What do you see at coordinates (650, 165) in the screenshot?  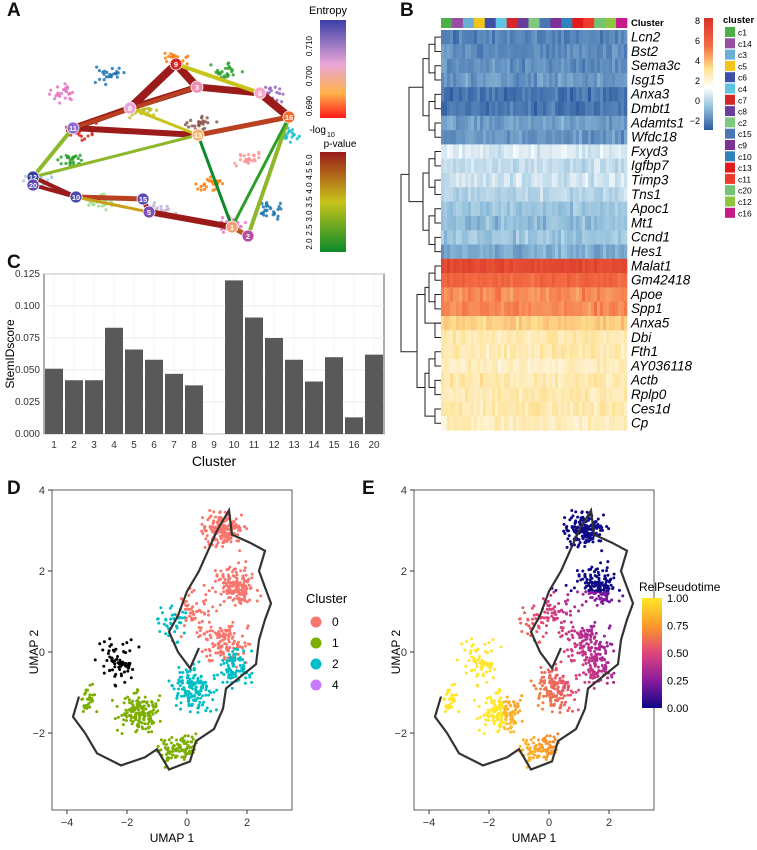 I see `gene-label: Igfbp7` at bounding box center [650, 165].